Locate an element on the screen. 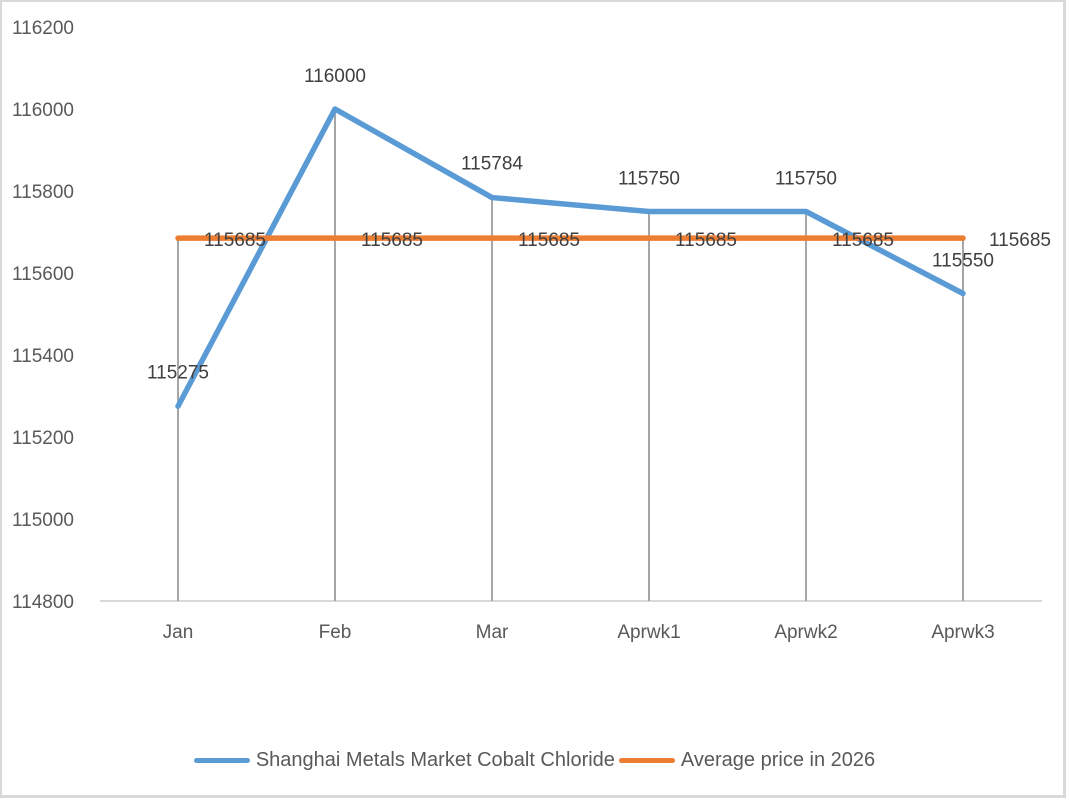  x-tick-label: Aprwk2 is located at coordinates (805, 632).